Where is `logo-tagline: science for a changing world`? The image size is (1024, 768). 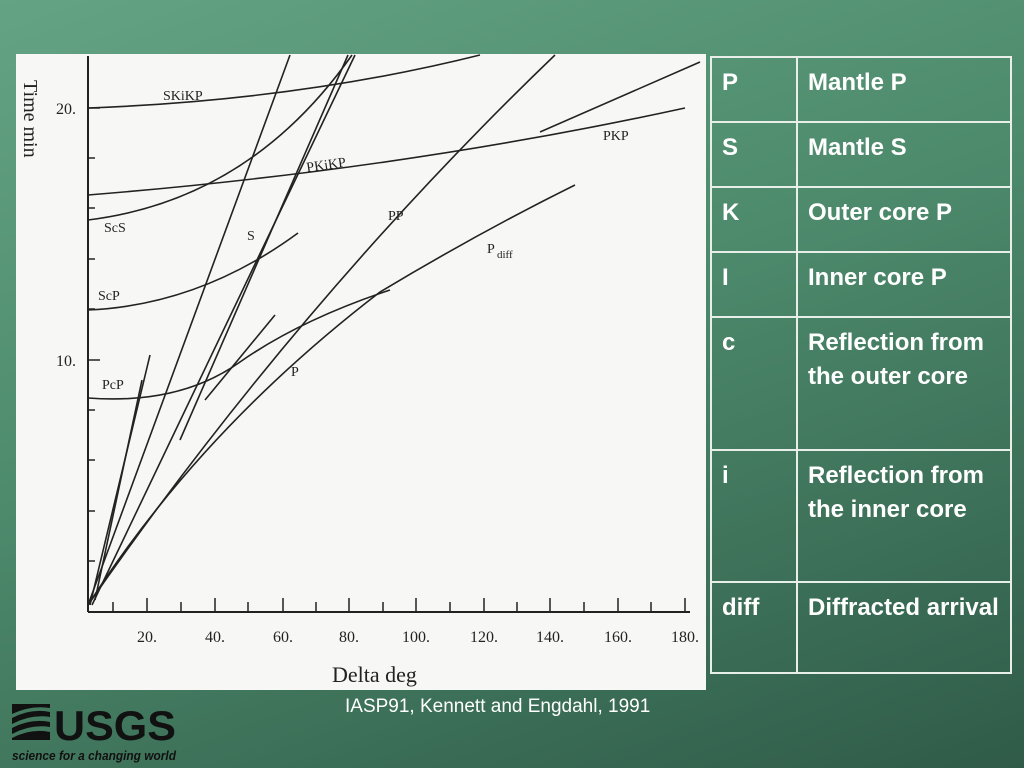
logo-tagline: science for a changing world is located at coordinates (94, 755).